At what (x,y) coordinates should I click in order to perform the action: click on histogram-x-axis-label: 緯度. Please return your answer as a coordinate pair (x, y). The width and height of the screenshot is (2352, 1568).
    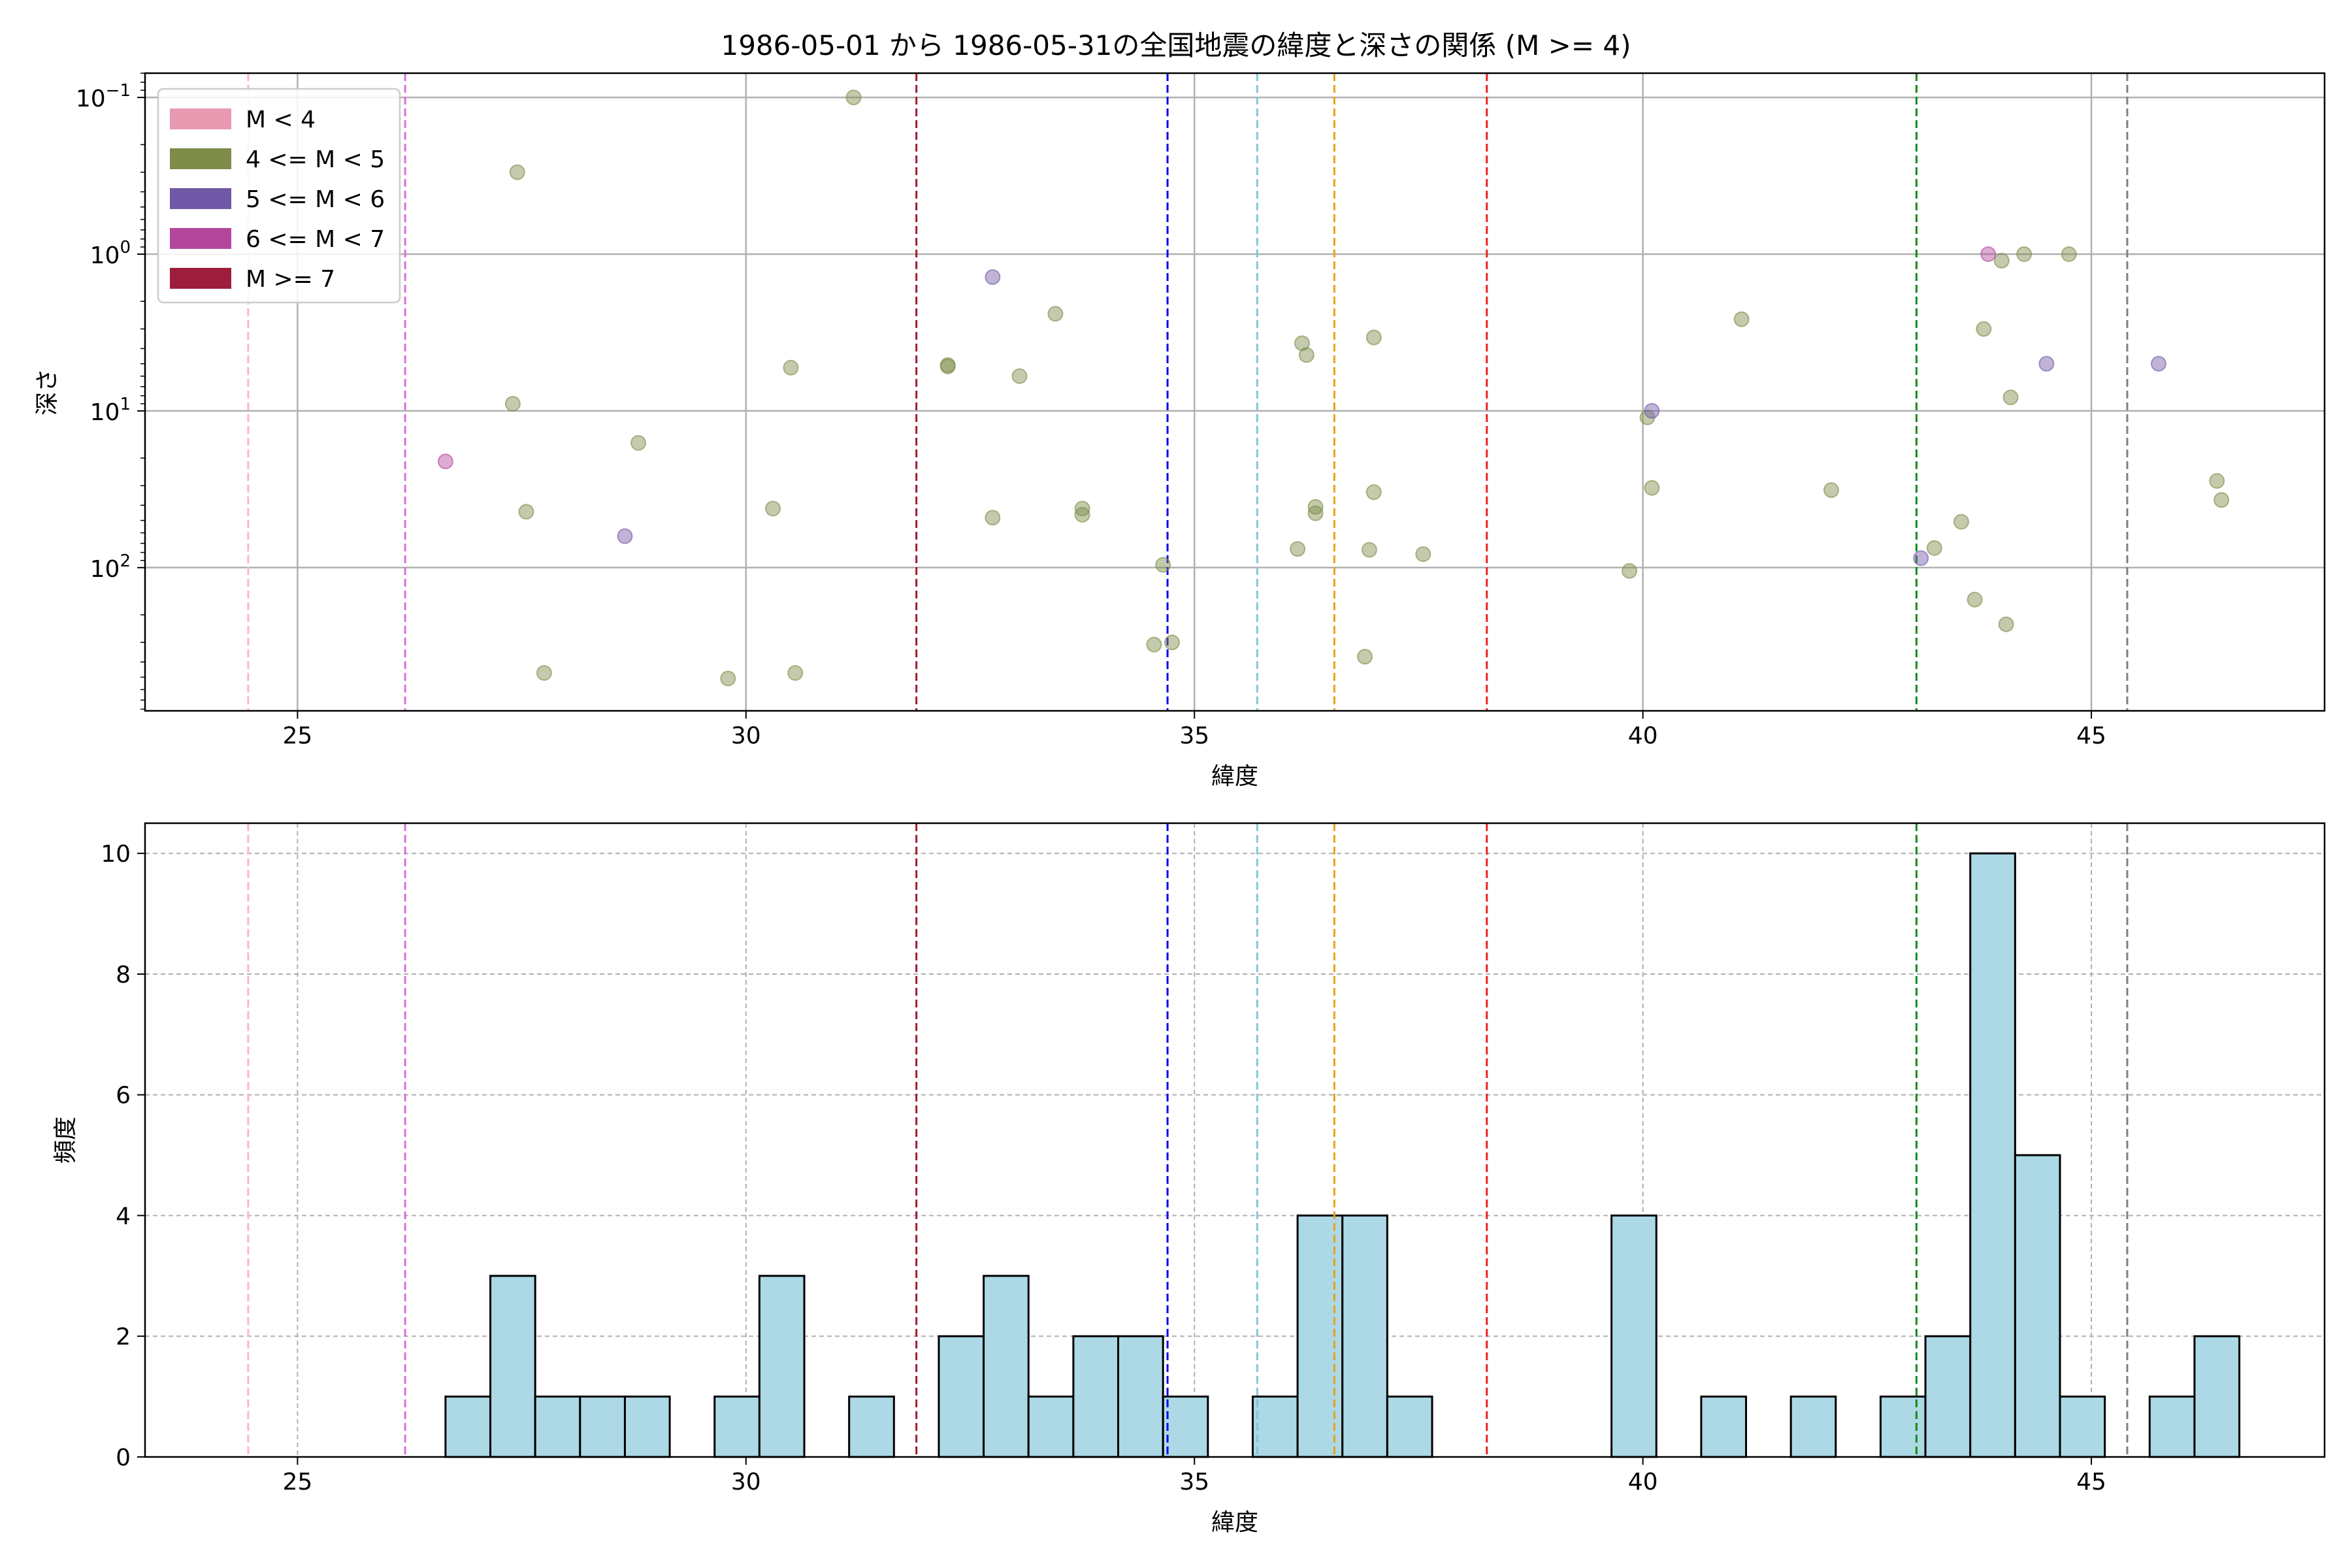
    Looking at the image, I should click on (1234, 1522).